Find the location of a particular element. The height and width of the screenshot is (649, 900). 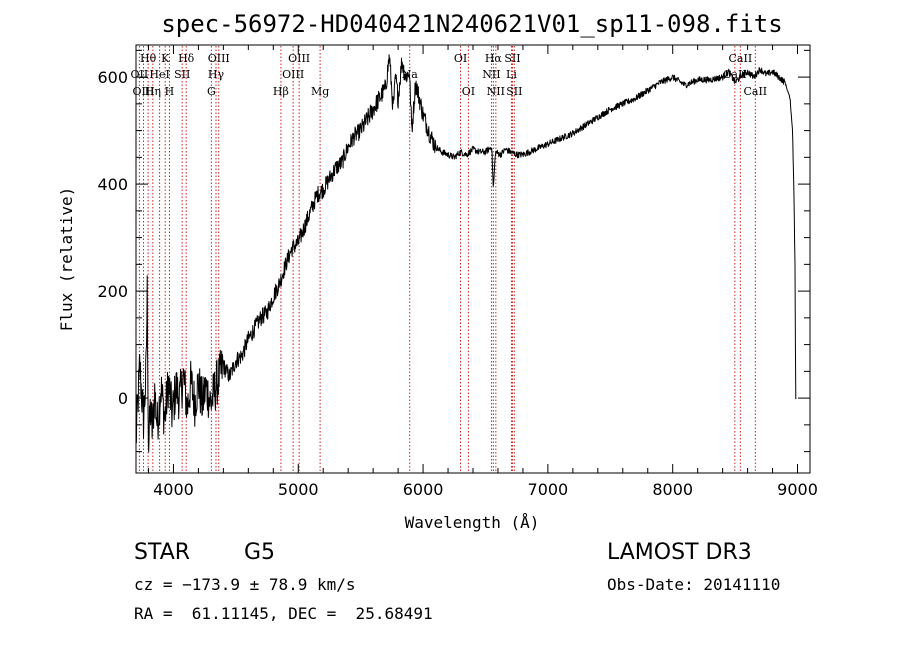

x-tick-label: 5000 is located at coordinates (298, 489).